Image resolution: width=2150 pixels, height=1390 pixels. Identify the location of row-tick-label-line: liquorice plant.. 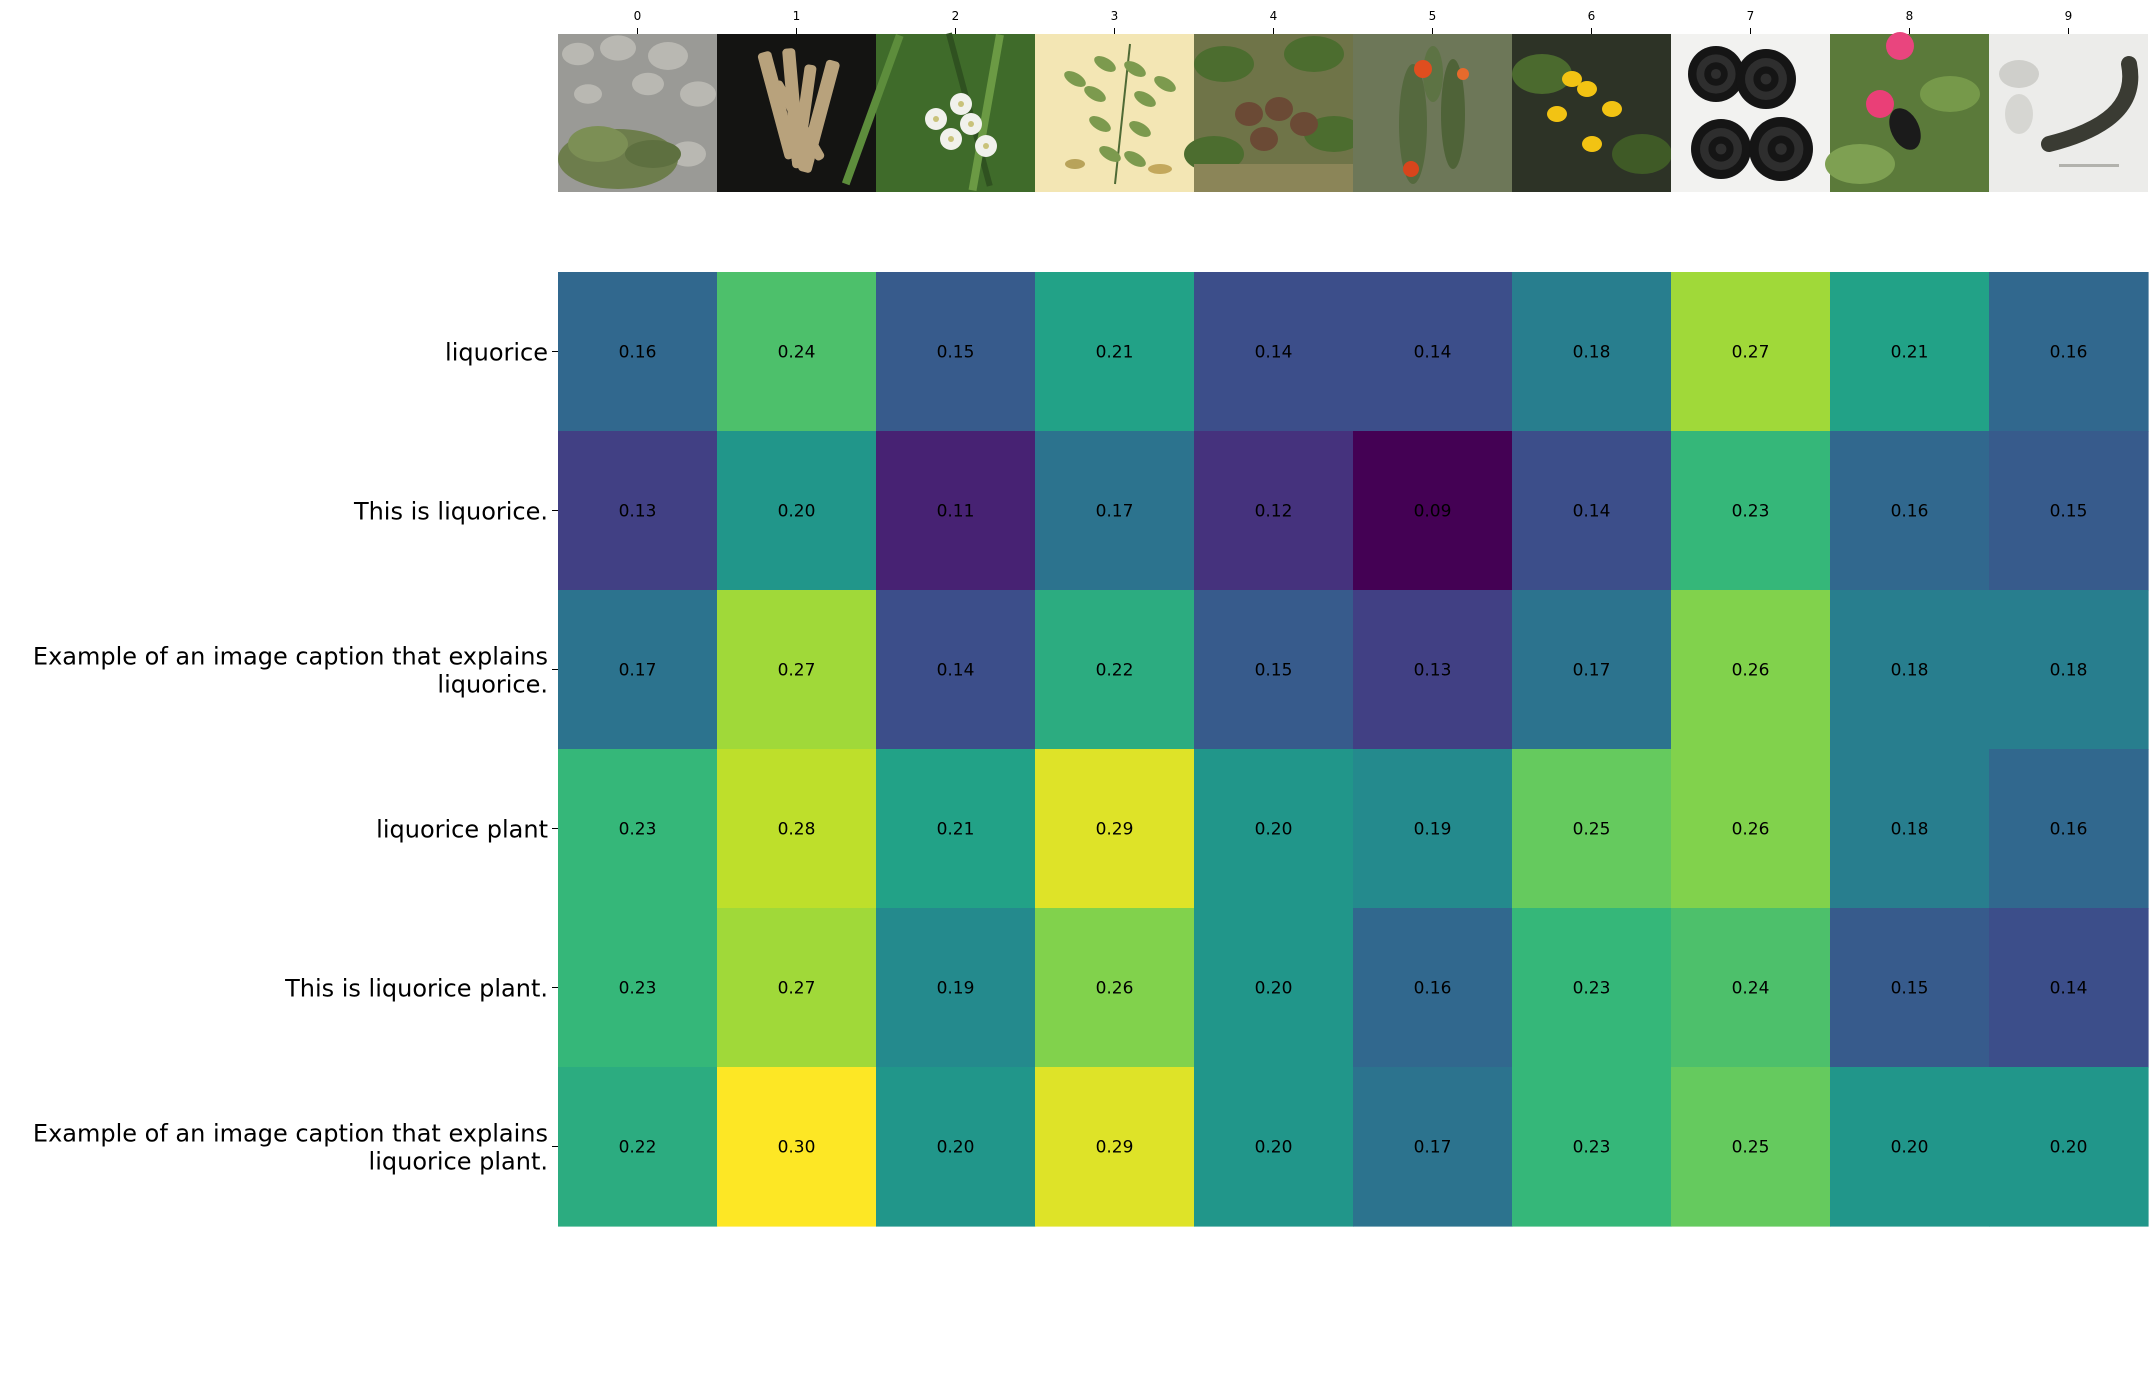
(458, 1162).